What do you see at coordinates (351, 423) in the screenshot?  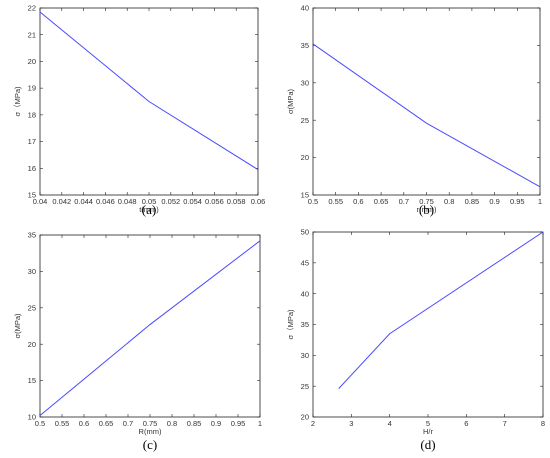 I see `x-tick-label: 3` at bounding box center [351, 423].